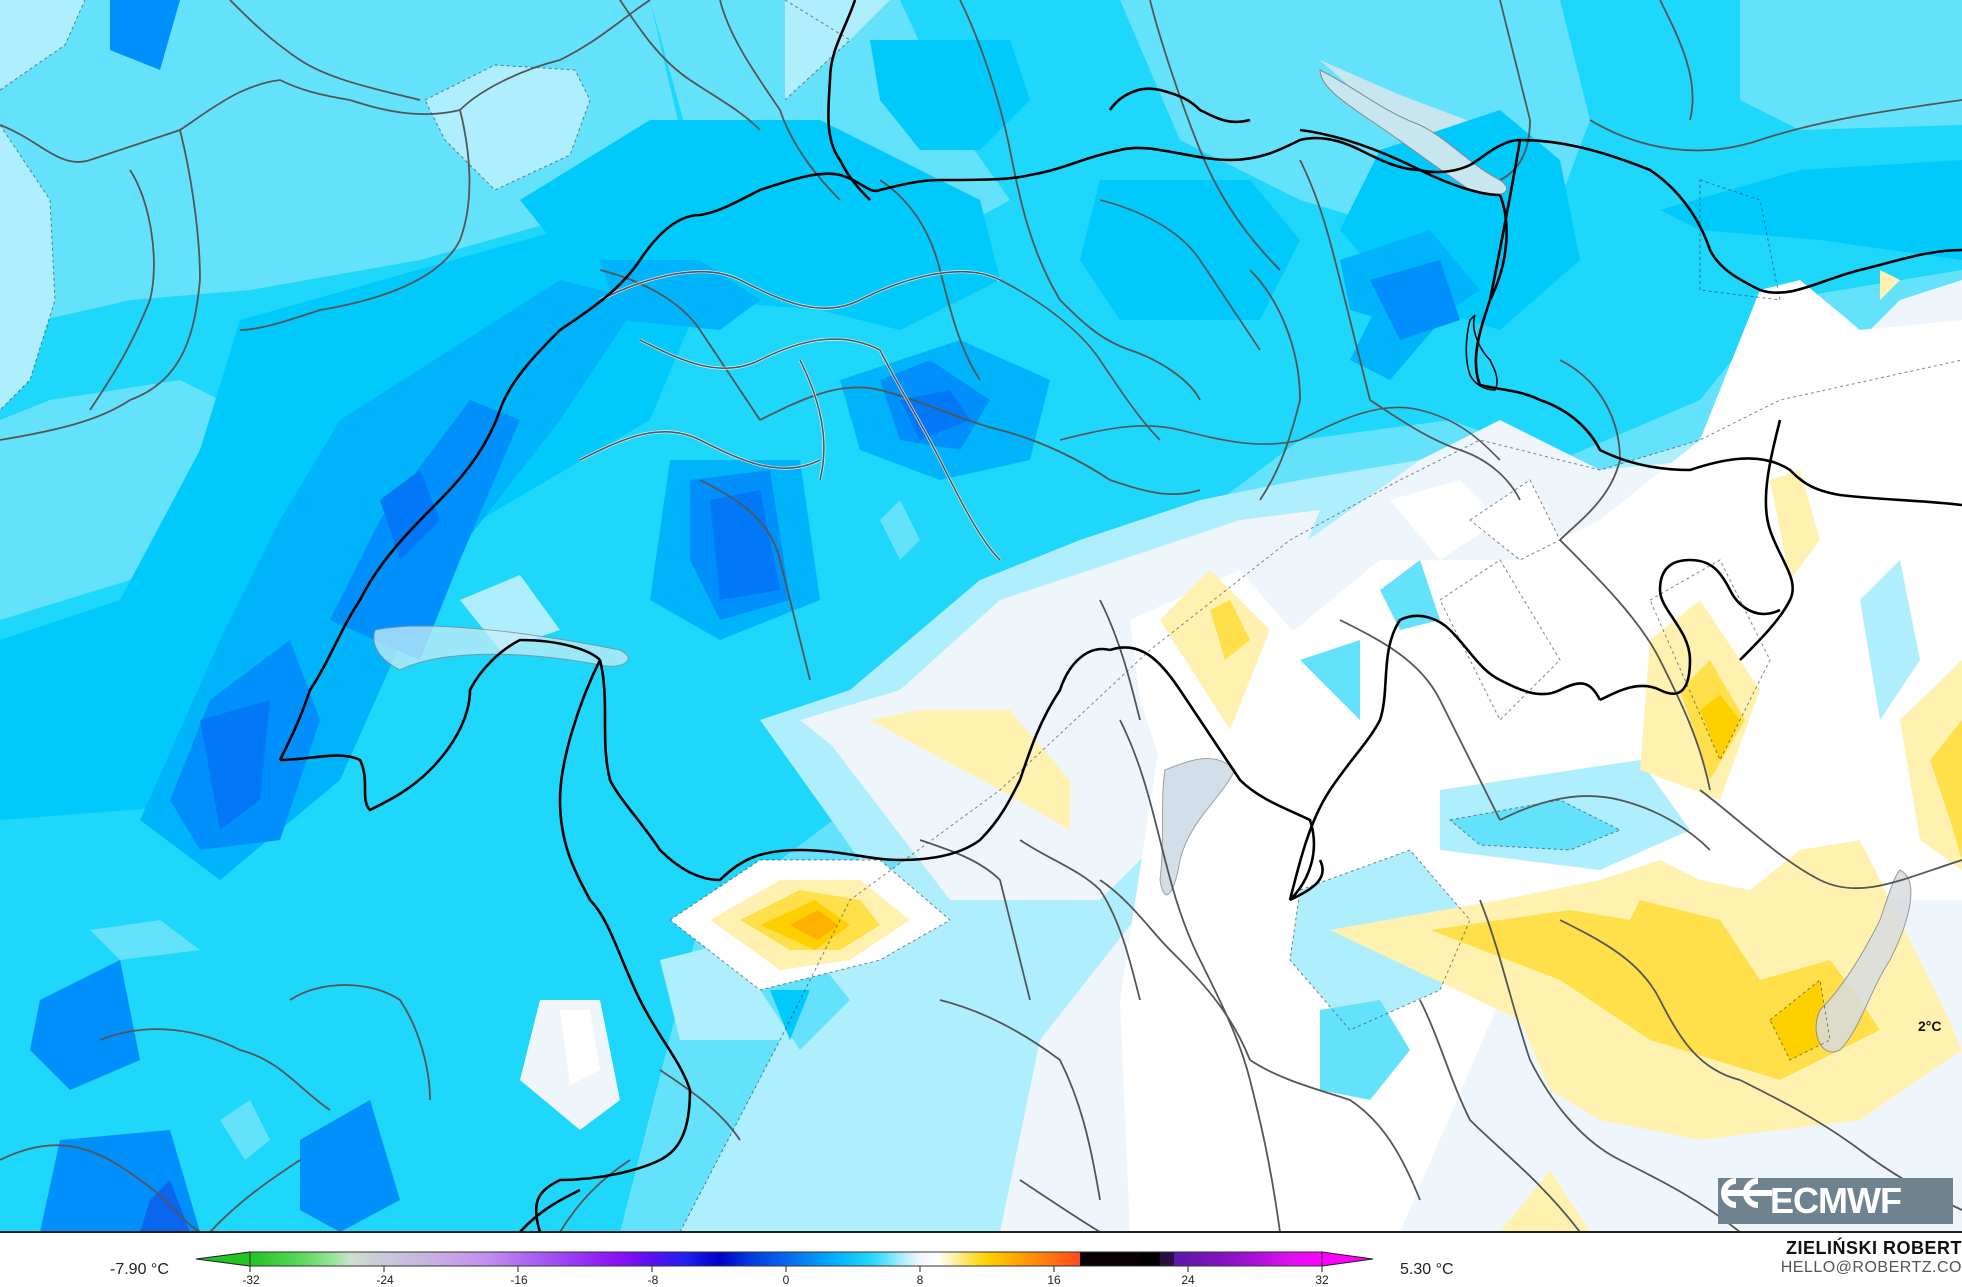 This screenshot has height=1287, width=1962. Describe the element at coordinates (653, 1280) in the screenshot. I see `colorbar-tick-label: -8` at that location.